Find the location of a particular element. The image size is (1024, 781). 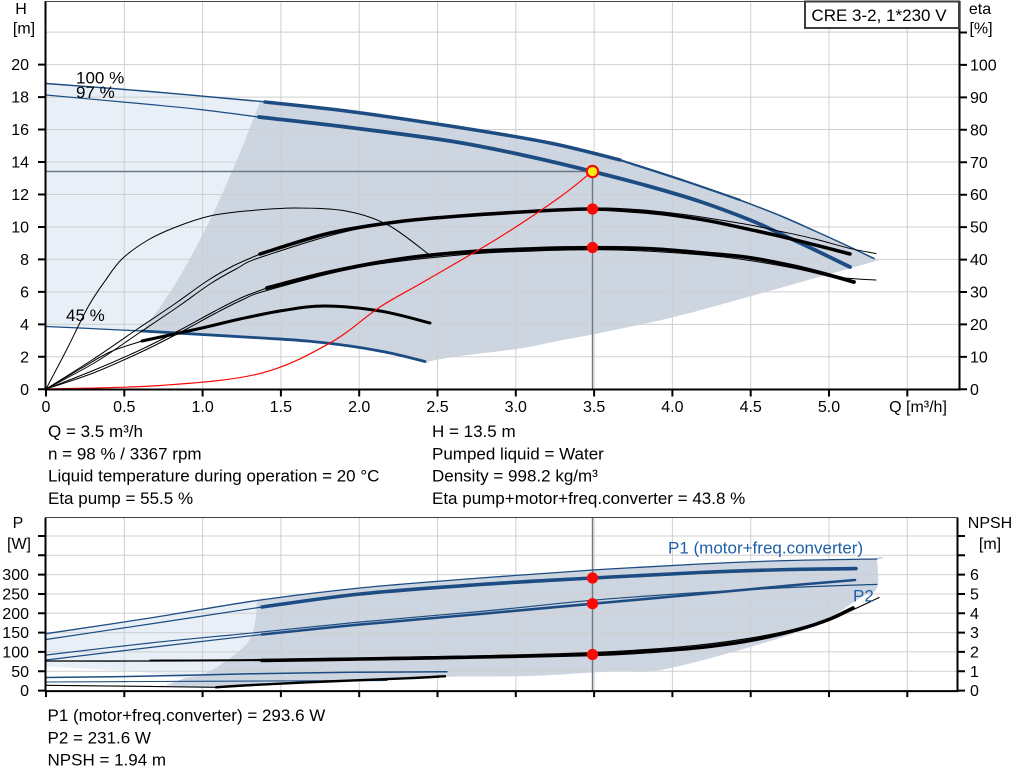

svg-text: 300 is located at coordinates (15, 575).